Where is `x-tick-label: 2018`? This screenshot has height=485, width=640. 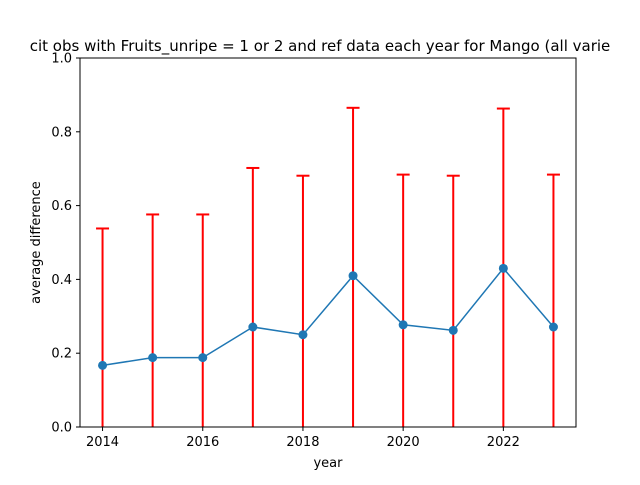 x-tick-label: 2018 is located at coordinates (302, 442).